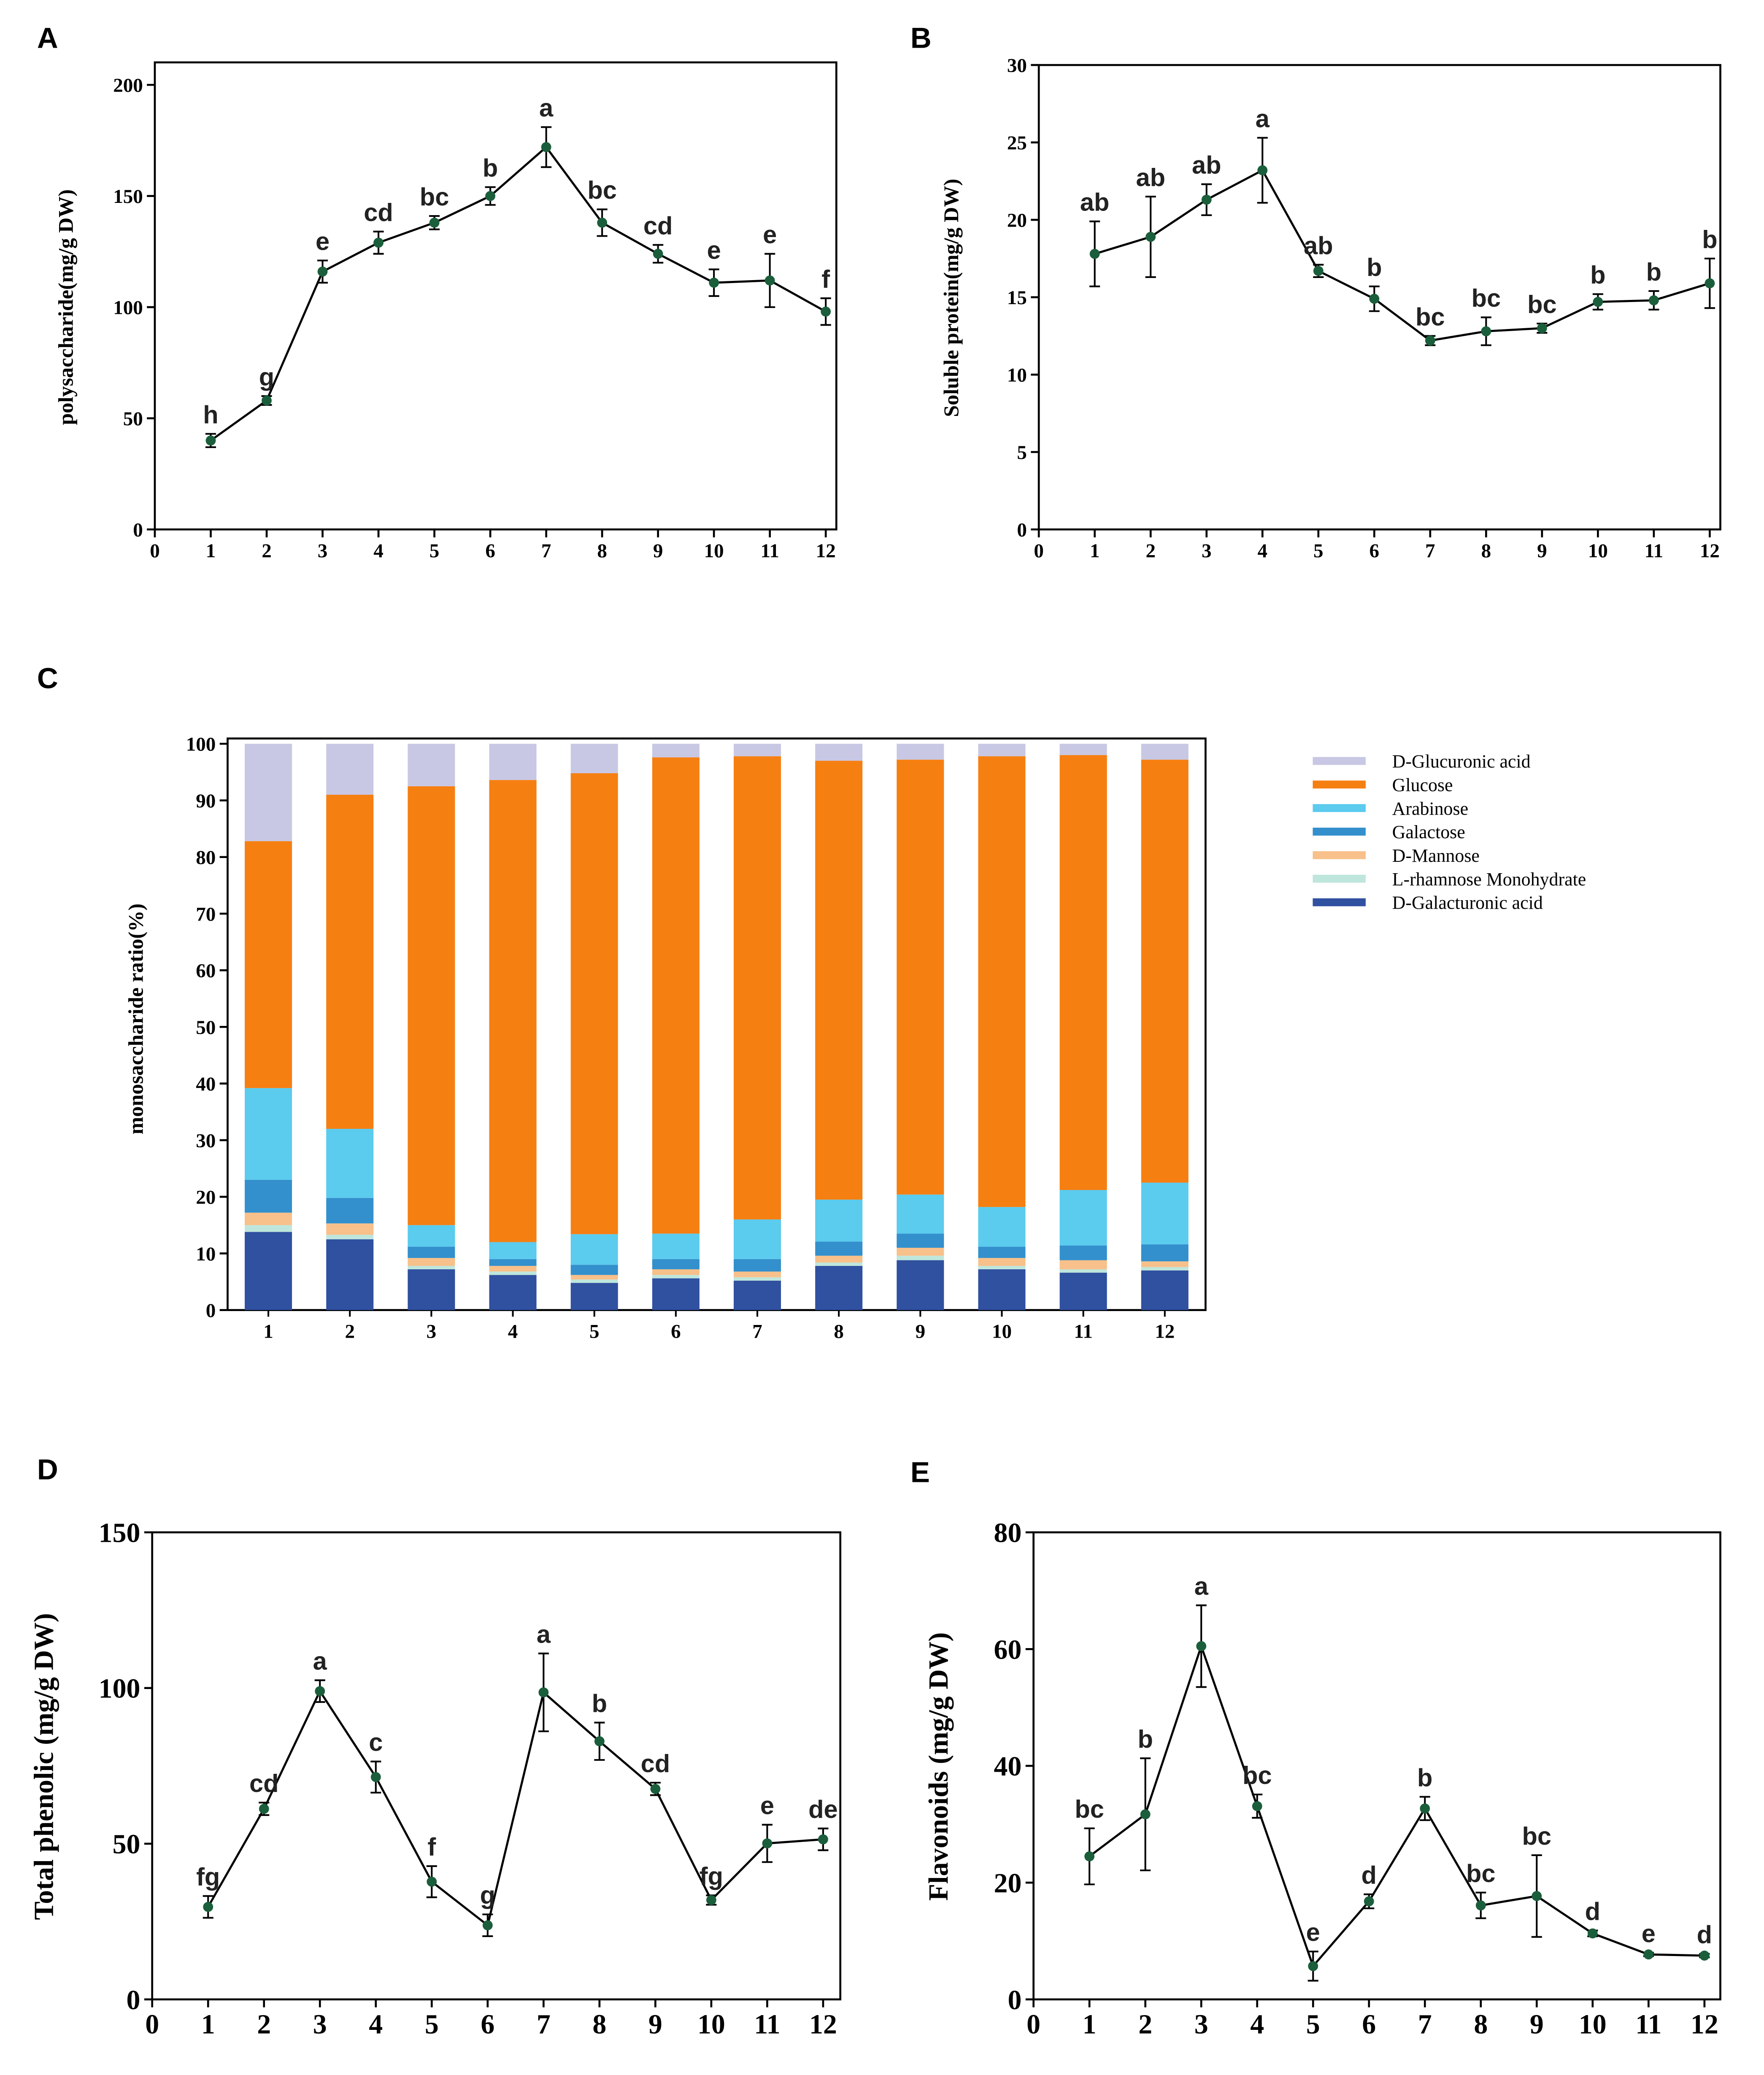 Image resolution: width=1764 pixels, height=2075 pixels. What do you see at coordinates (1648, 2024) in the screenshot?
I see `x-tick-label: 11` at bounding box center [1648, 2024].